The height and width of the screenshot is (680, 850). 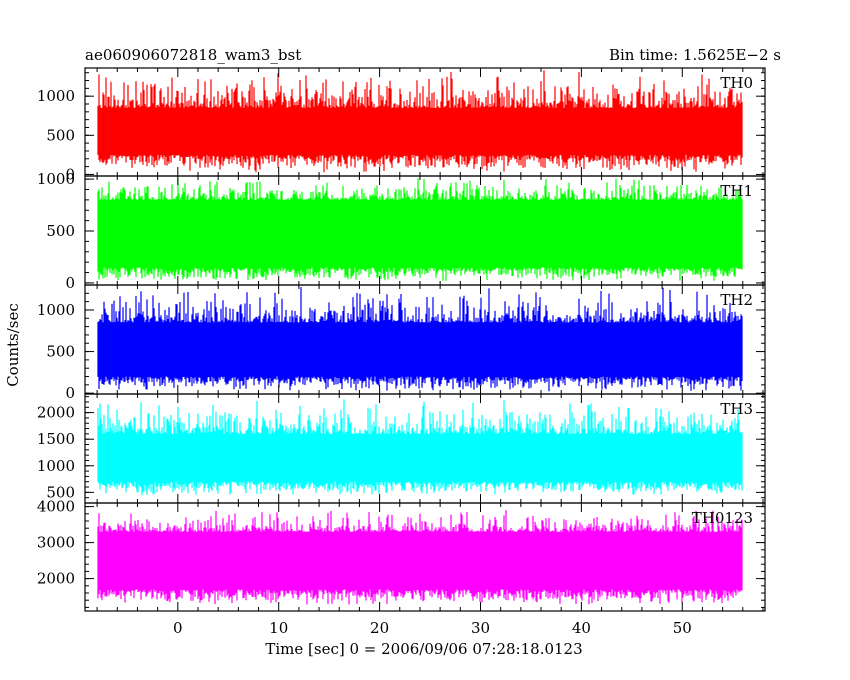 What do you see at coordinates (56, 507) in the screenshot?
I see `y-tick-label: 4000` at bounding box center [56, 507].